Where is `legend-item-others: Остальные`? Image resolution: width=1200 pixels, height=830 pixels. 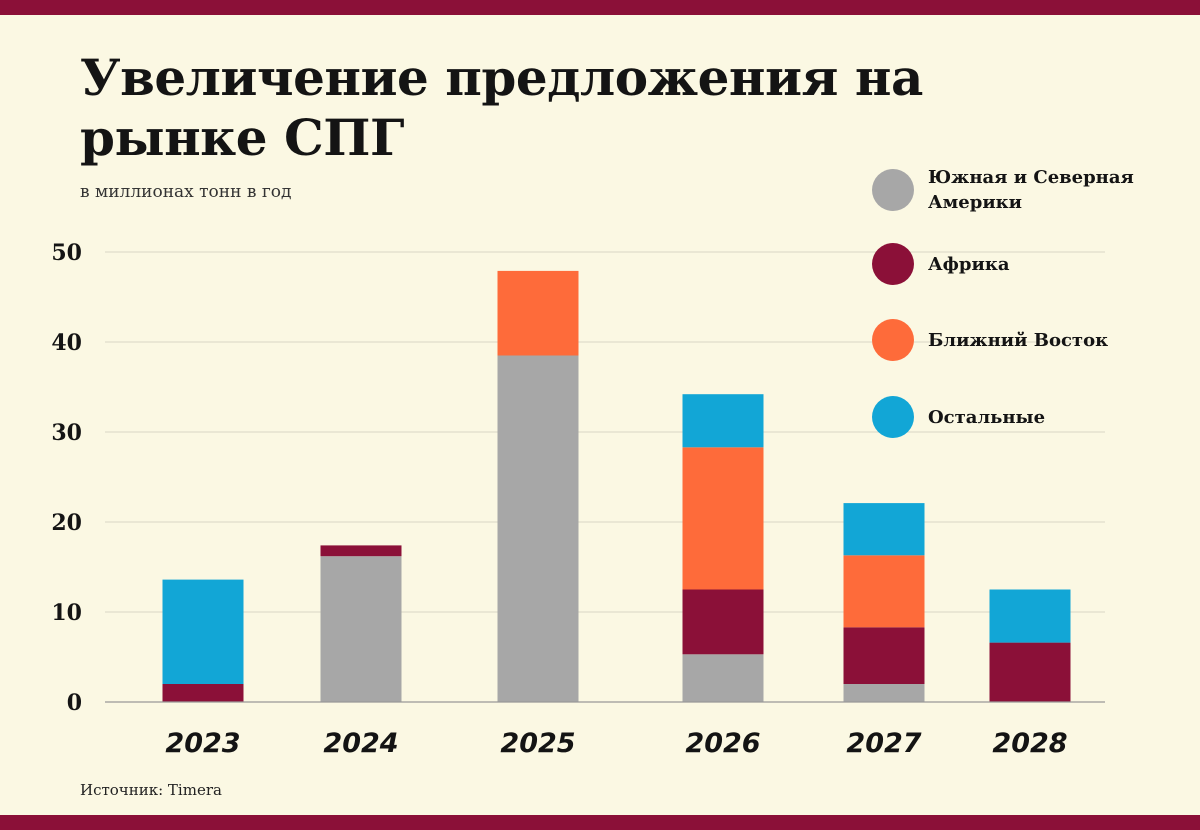 legend-item-others: Остальные is located at coordinates (1015, 417).